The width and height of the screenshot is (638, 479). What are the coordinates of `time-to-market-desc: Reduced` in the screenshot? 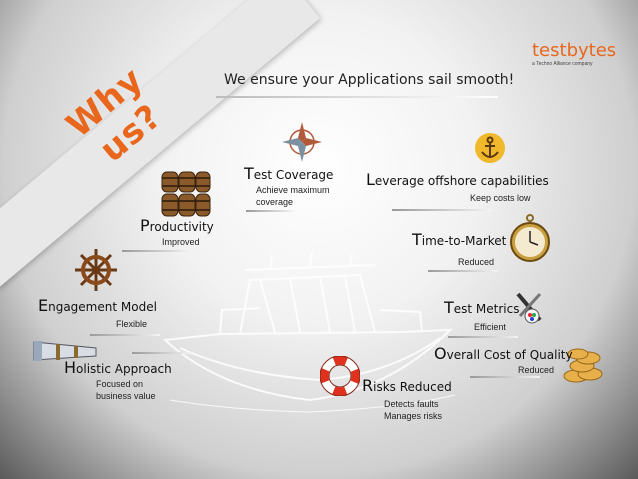 It's located at (476, 262).